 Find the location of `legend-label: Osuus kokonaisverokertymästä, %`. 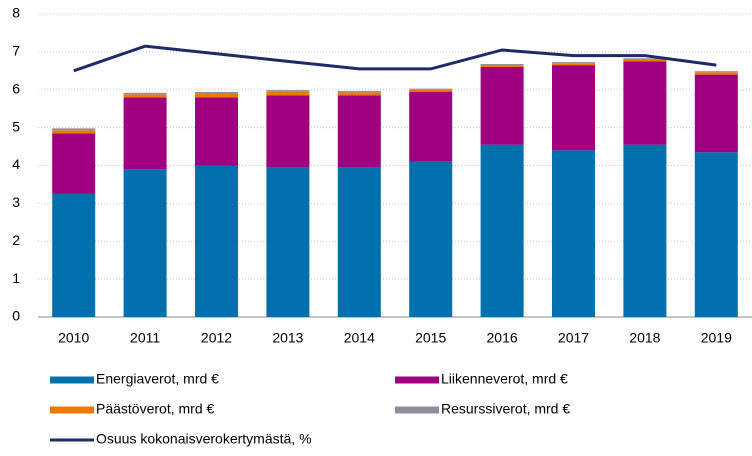

legend-label: Osuus kokonaisverokertymästä, % is located at coordinates (204, 439).